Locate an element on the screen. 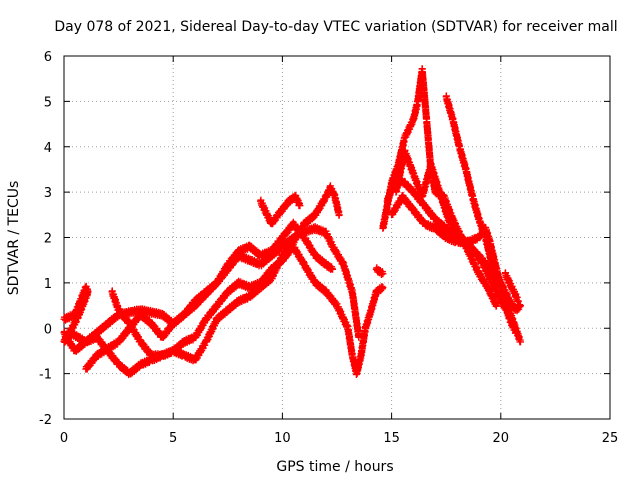 Image resolution: width=640 pixels, height=480 pixels. y-tick-label: 3 is located at coordinates (48, 193).